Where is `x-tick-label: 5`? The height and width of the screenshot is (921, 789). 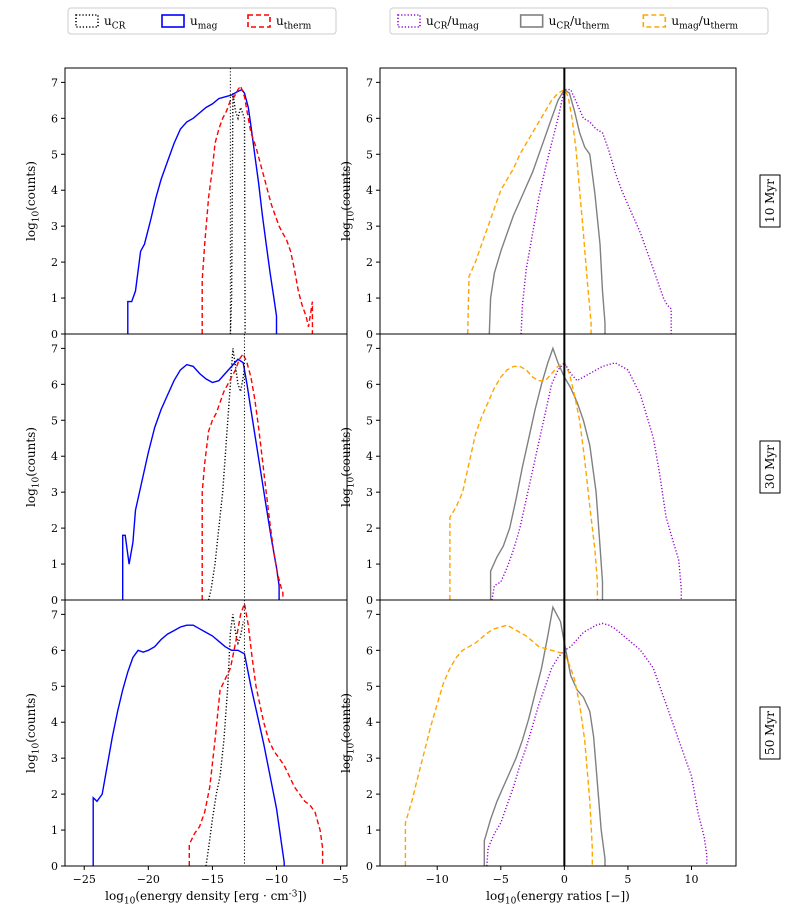 x-tick-label: 5 is located at coordinates (627, 879).